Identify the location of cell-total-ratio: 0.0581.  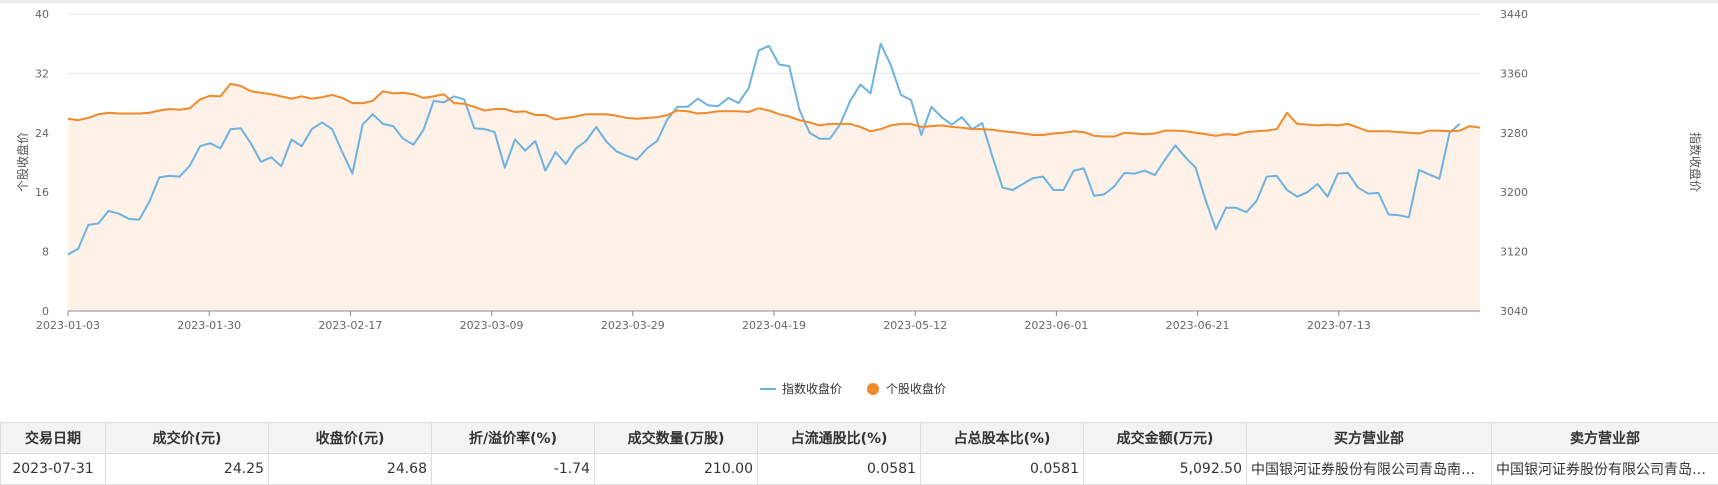
(1002, 469).